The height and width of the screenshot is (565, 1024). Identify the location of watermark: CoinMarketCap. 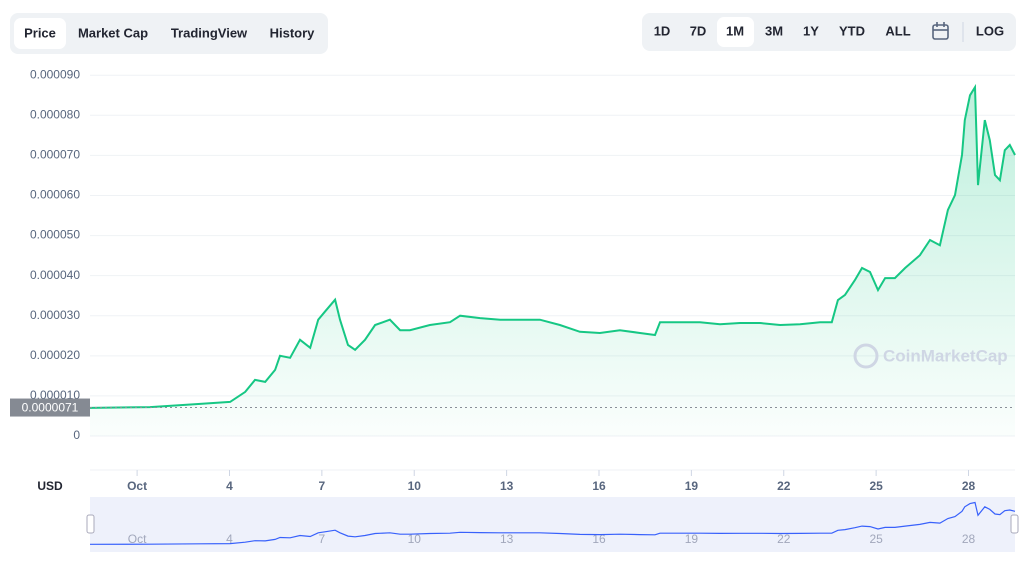
(930, 356).